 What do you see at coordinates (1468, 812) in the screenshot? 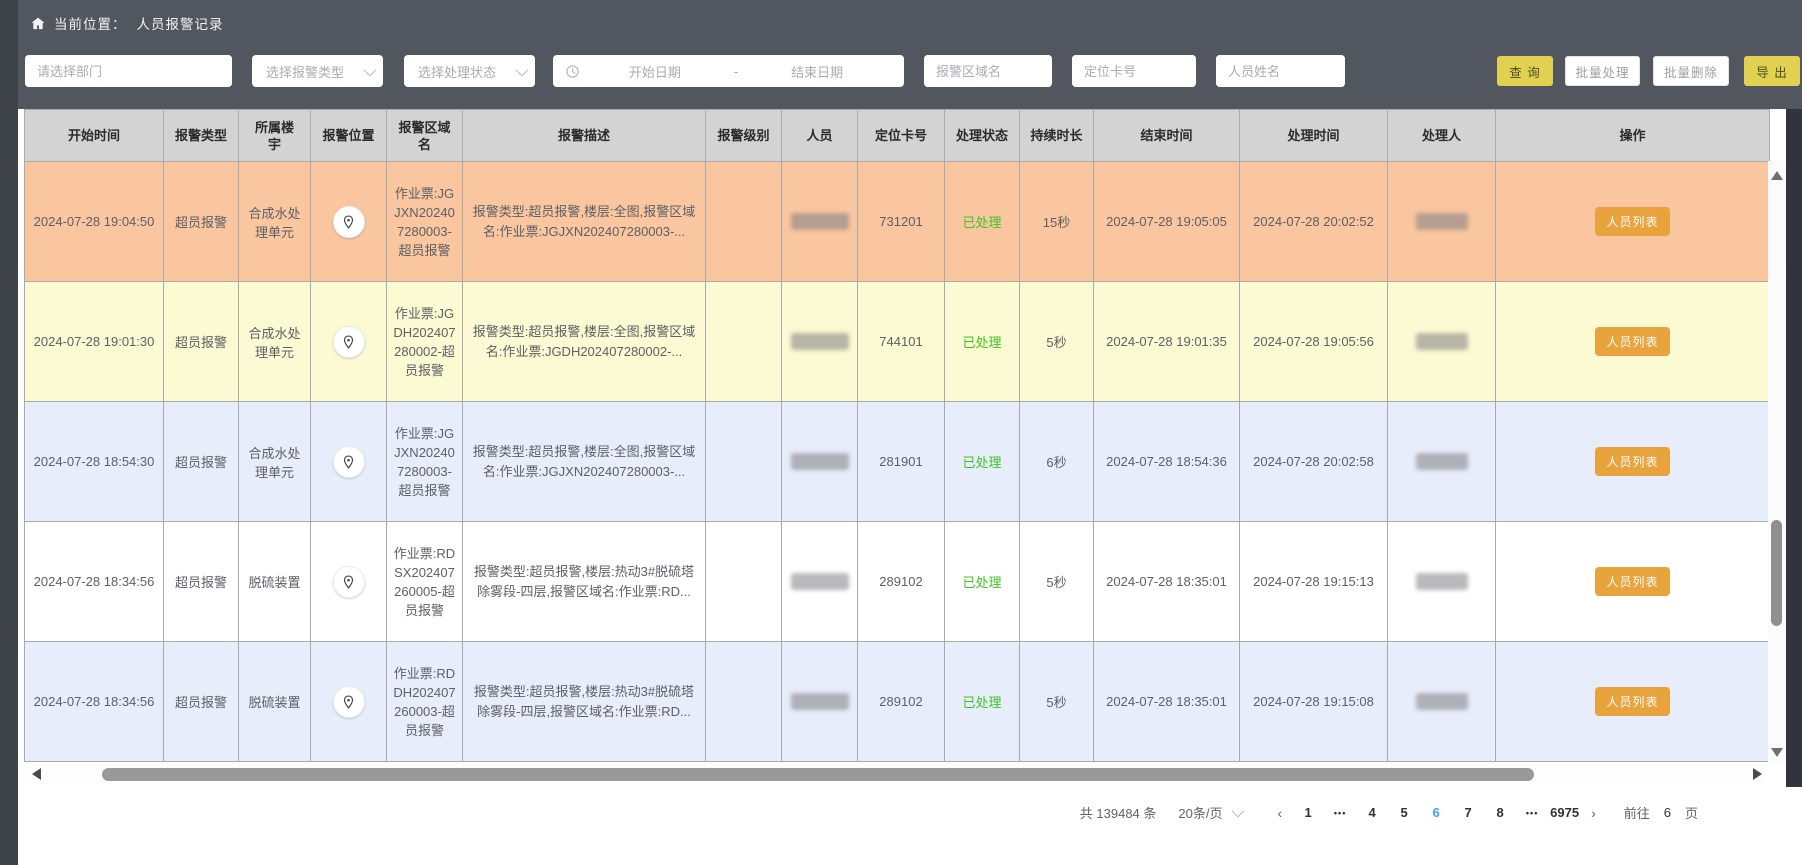
I see `page-number: 7` at bounding box center [1468, 812].